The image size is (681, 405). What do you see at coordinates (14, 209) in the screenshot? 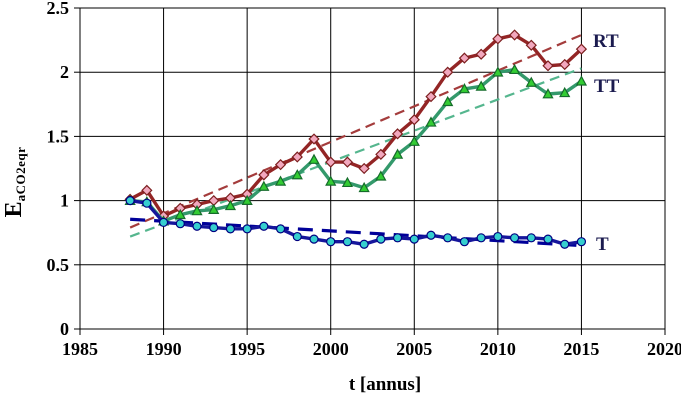
I see `y-axis-title-main: E` at bounding box center [14, 209].